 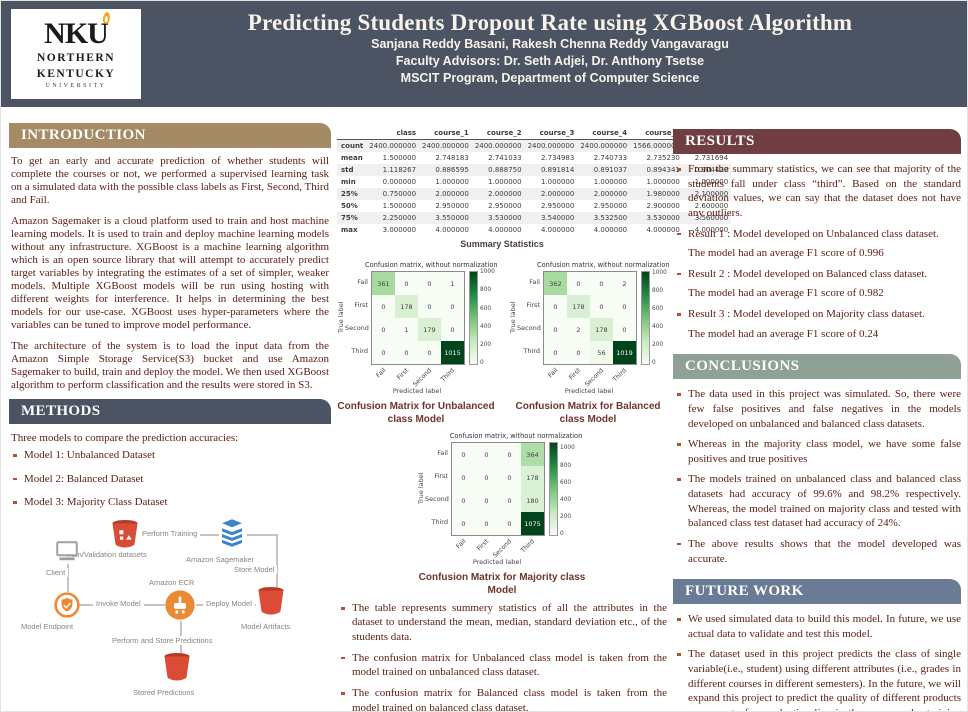 What do you see at coordinates (610, 230) in the screenshot?
I see `table-cell: 4.000000` at bounding box center [610, 230].